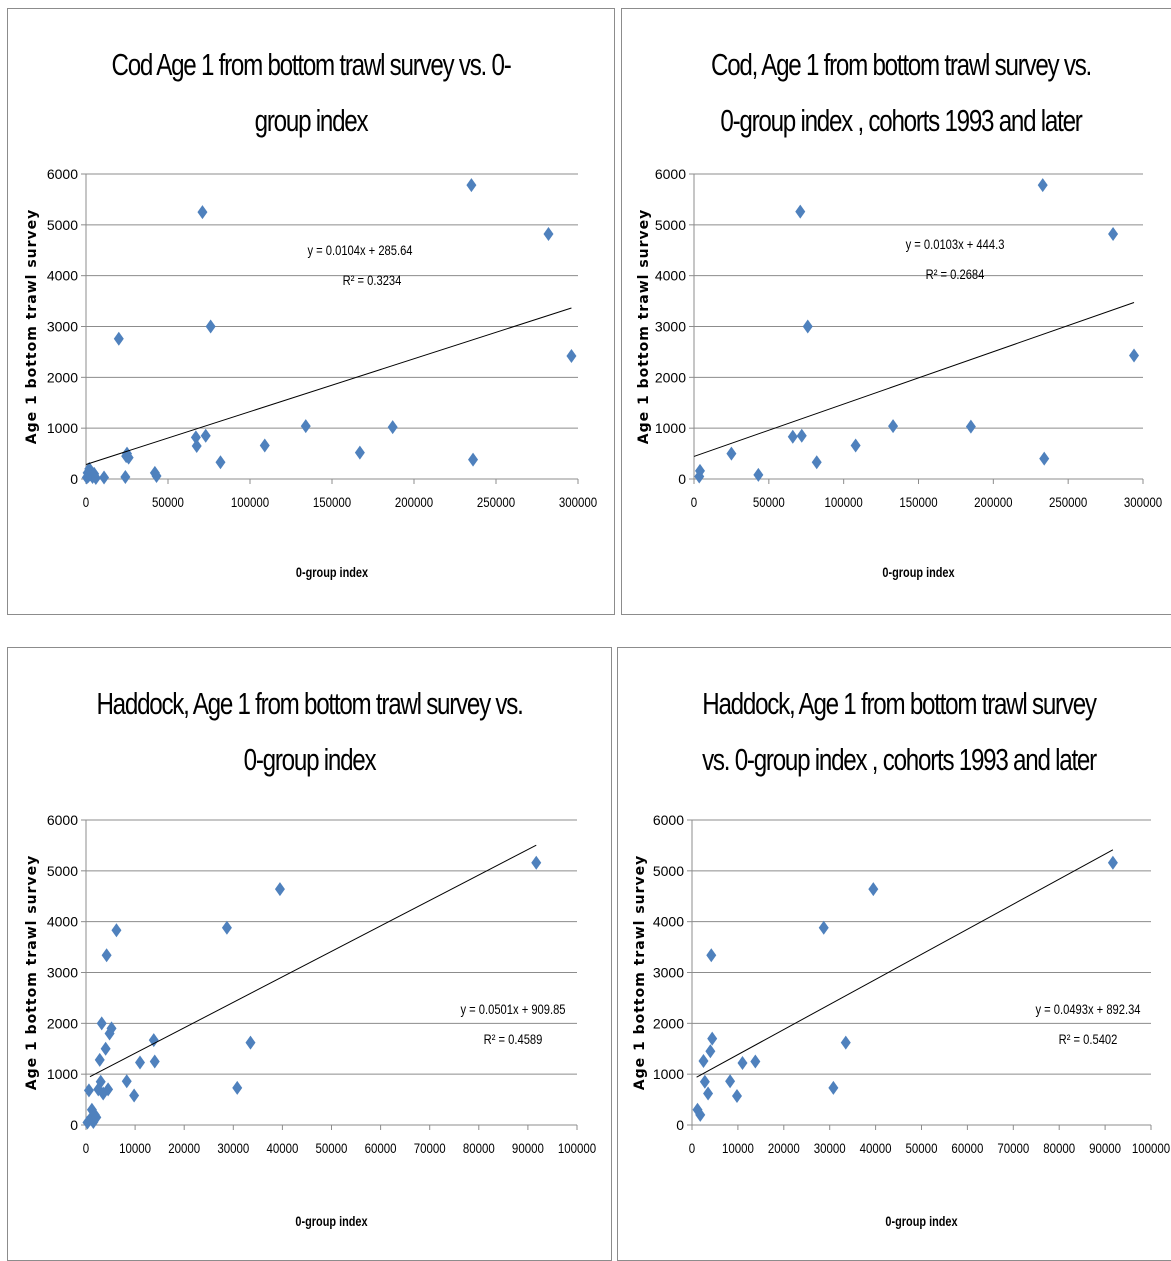 This screenshot has height=1261, width=1171. What do you see at coordinates (918, 502) in the screenshot?
I see `x-tick-label: 150000` at bounding box center [918, 502].